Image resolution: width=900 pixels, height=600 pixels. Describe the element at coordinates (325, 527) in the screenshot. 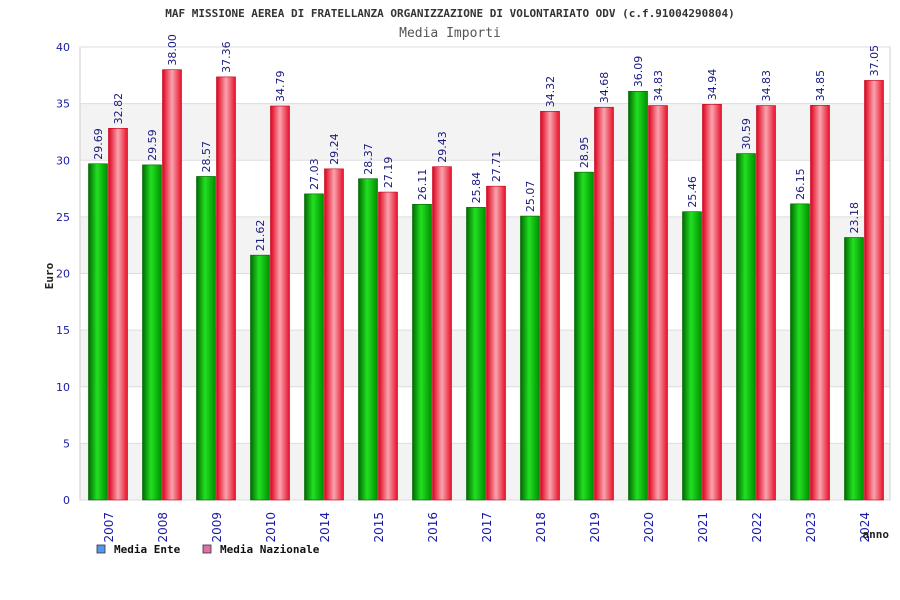

I see `x-tick-label: 2014` at that location.